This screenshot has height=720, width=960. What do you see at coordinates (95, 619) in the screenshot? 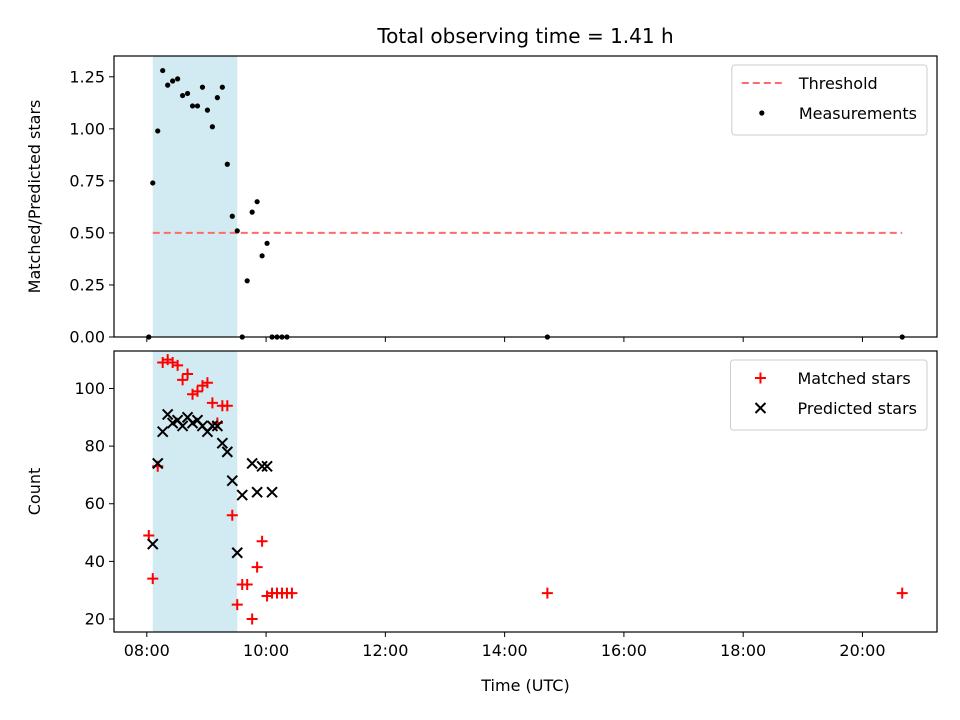
I see `y-tick-label: 20` at bounding box center [95, 619].